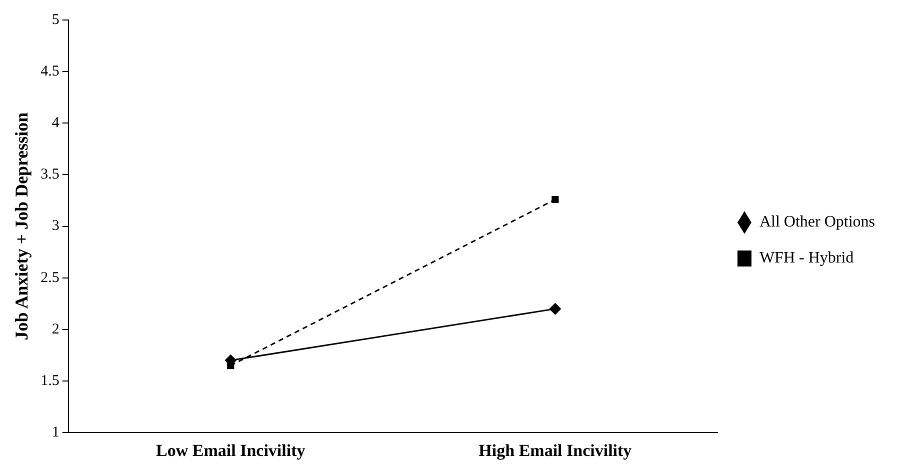  I want to click on y-tick-label: 5, so click(56, 20).